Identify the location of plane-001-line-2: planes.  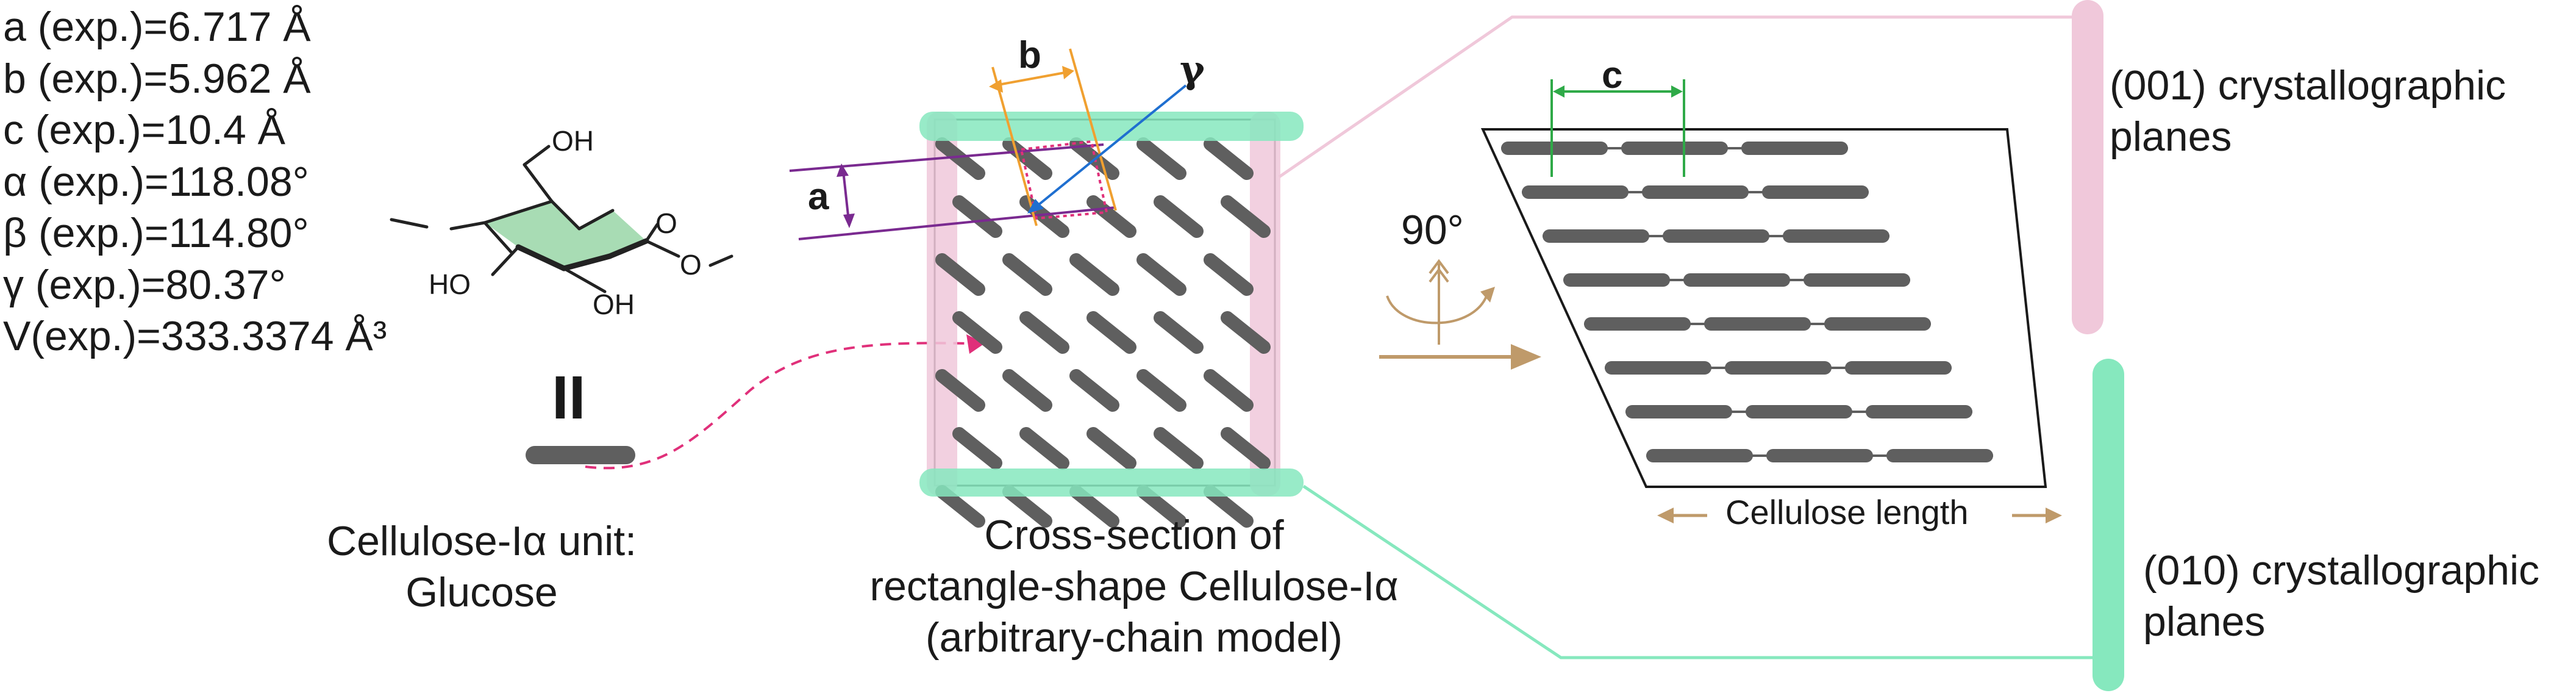
(2171, 136).